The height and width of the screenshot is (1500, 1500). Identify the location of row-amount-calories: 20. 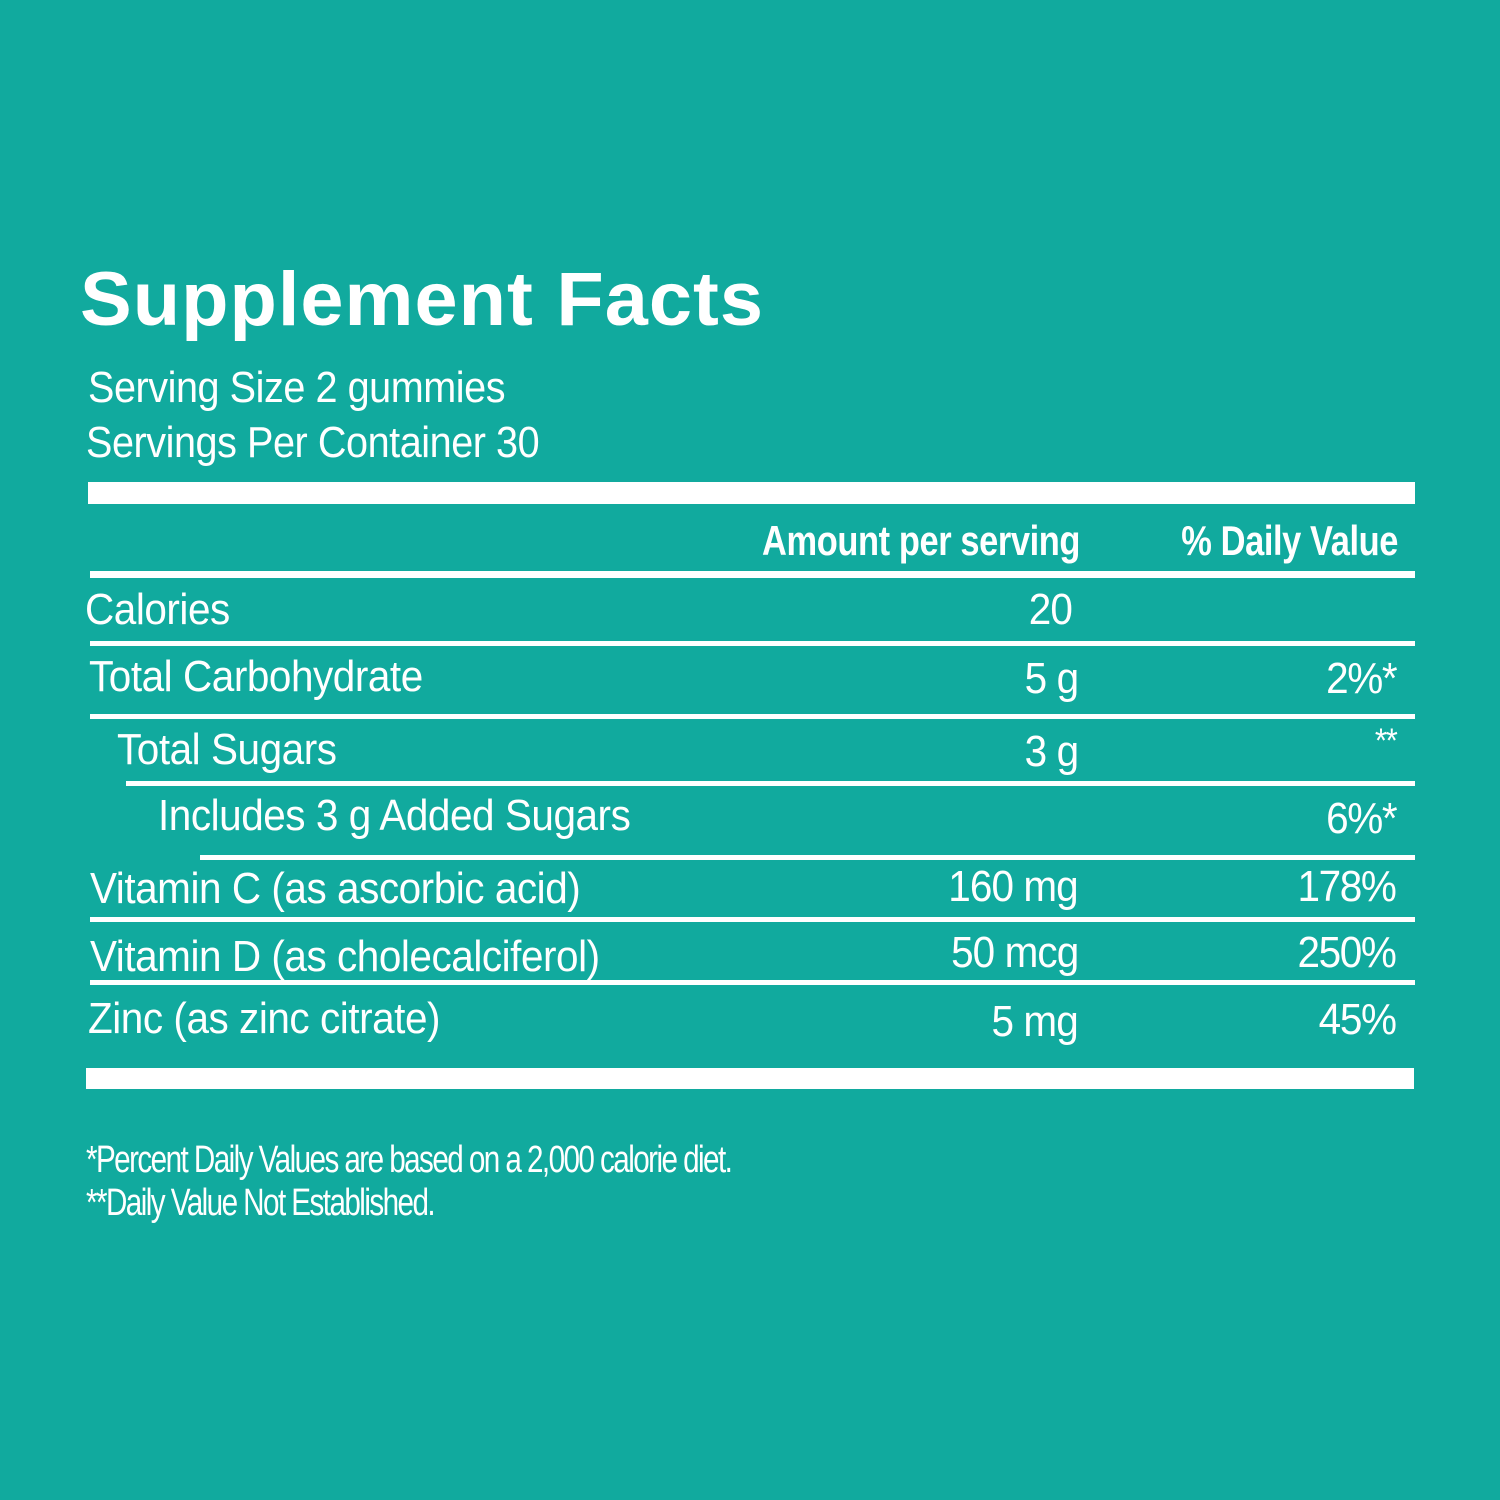
(1050, 609).